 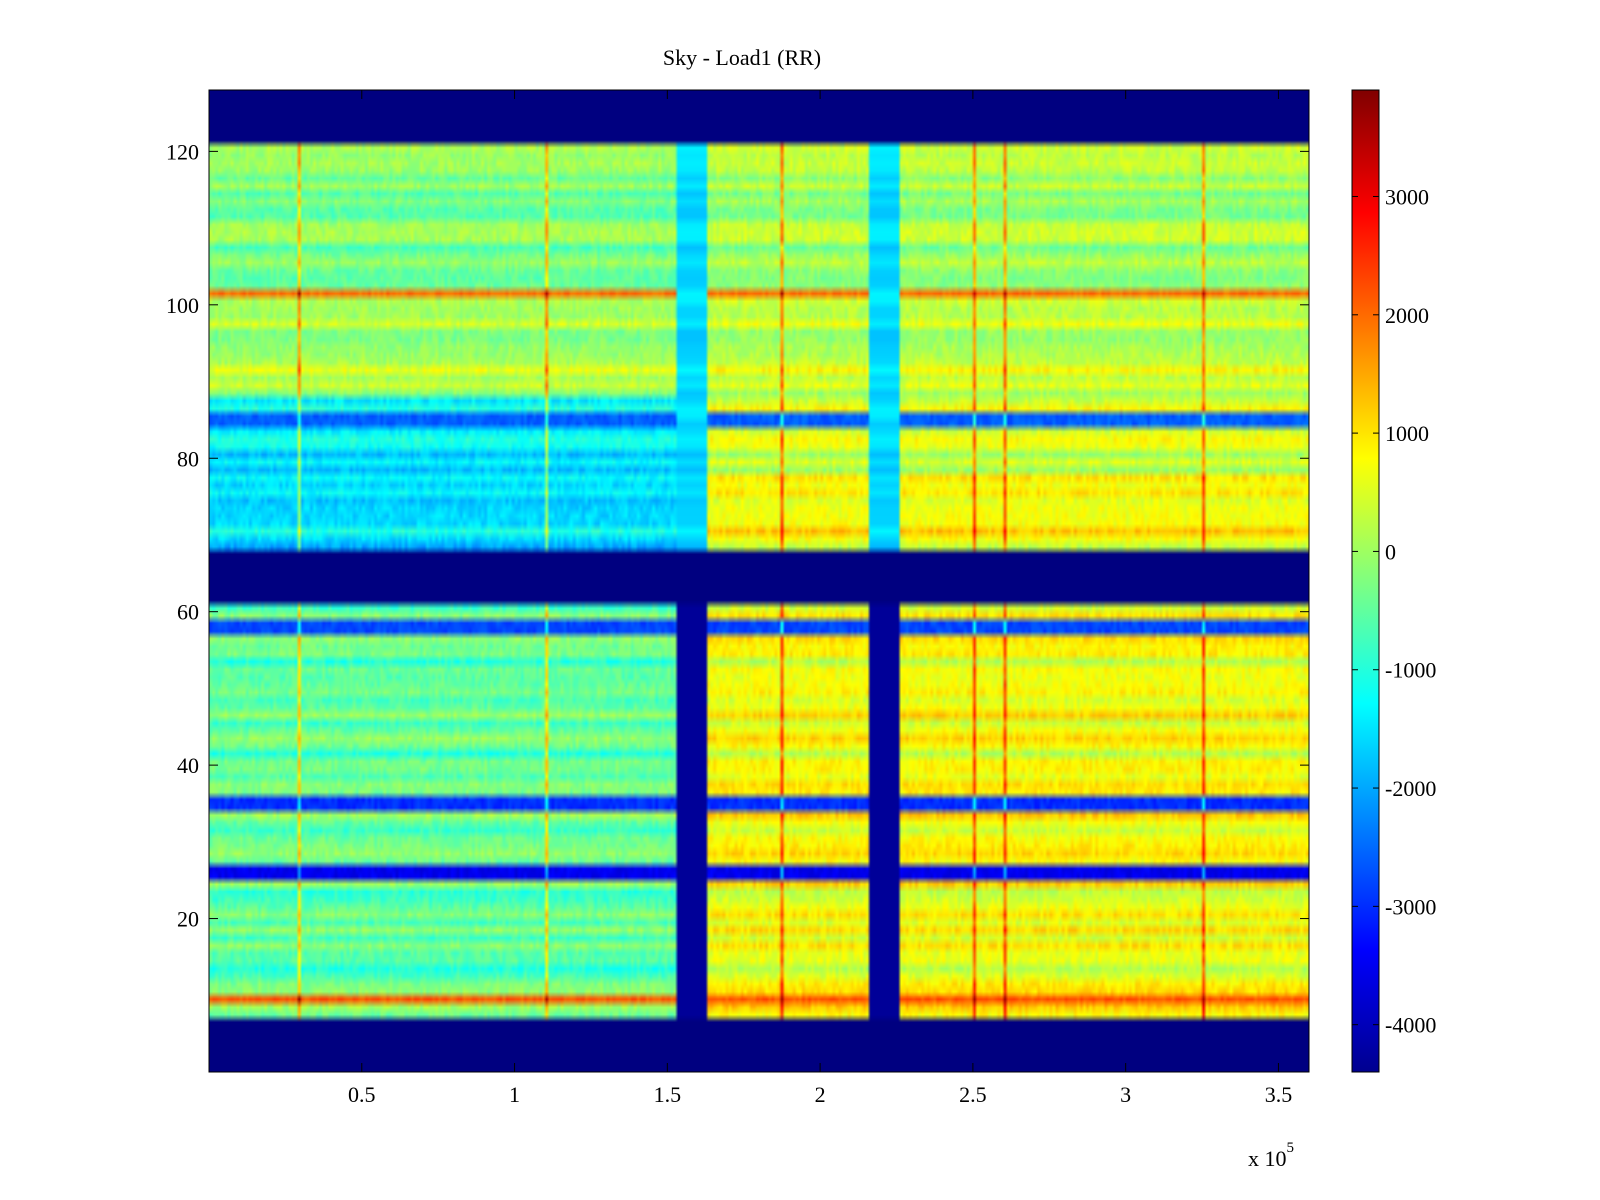 What do you see at coordinates (1410, 670) in the screenshot?
I see `colorbar-tick-label: -1000` at bounding box center [1410, 670].